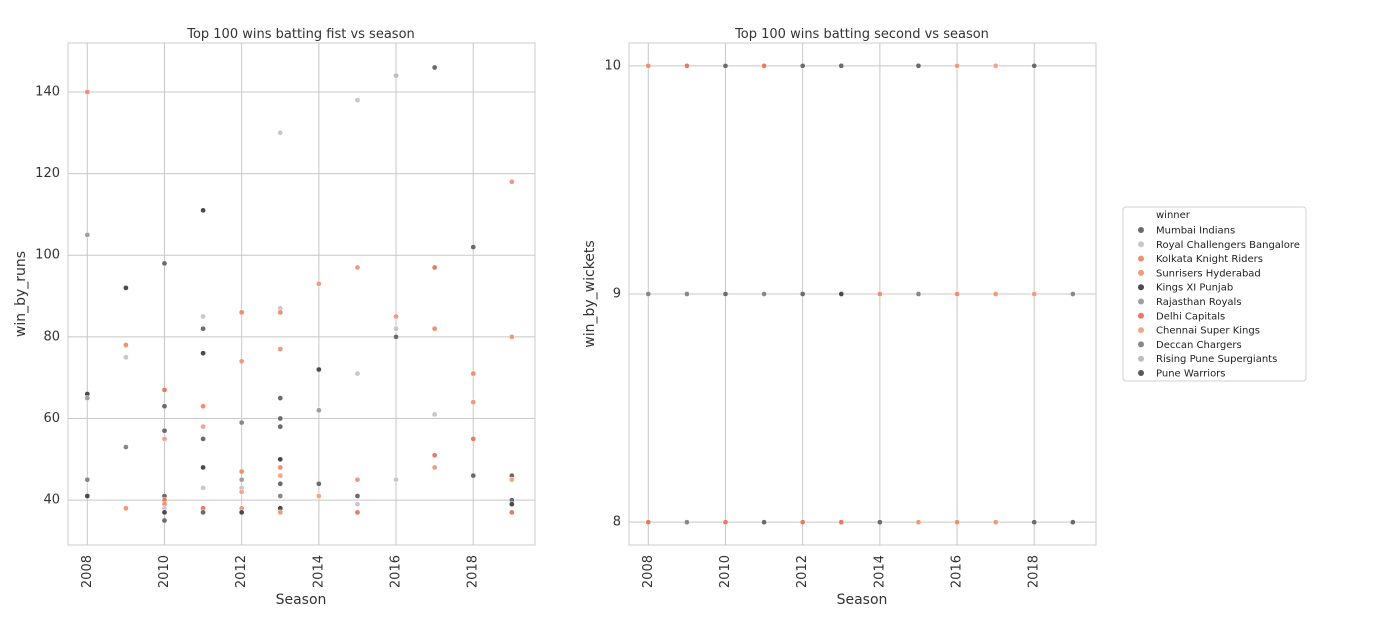  Describe the element at coordinates (1194, 288) in the screenshot. I see `legend-entry-label: Kings XI Punjab` at that location.